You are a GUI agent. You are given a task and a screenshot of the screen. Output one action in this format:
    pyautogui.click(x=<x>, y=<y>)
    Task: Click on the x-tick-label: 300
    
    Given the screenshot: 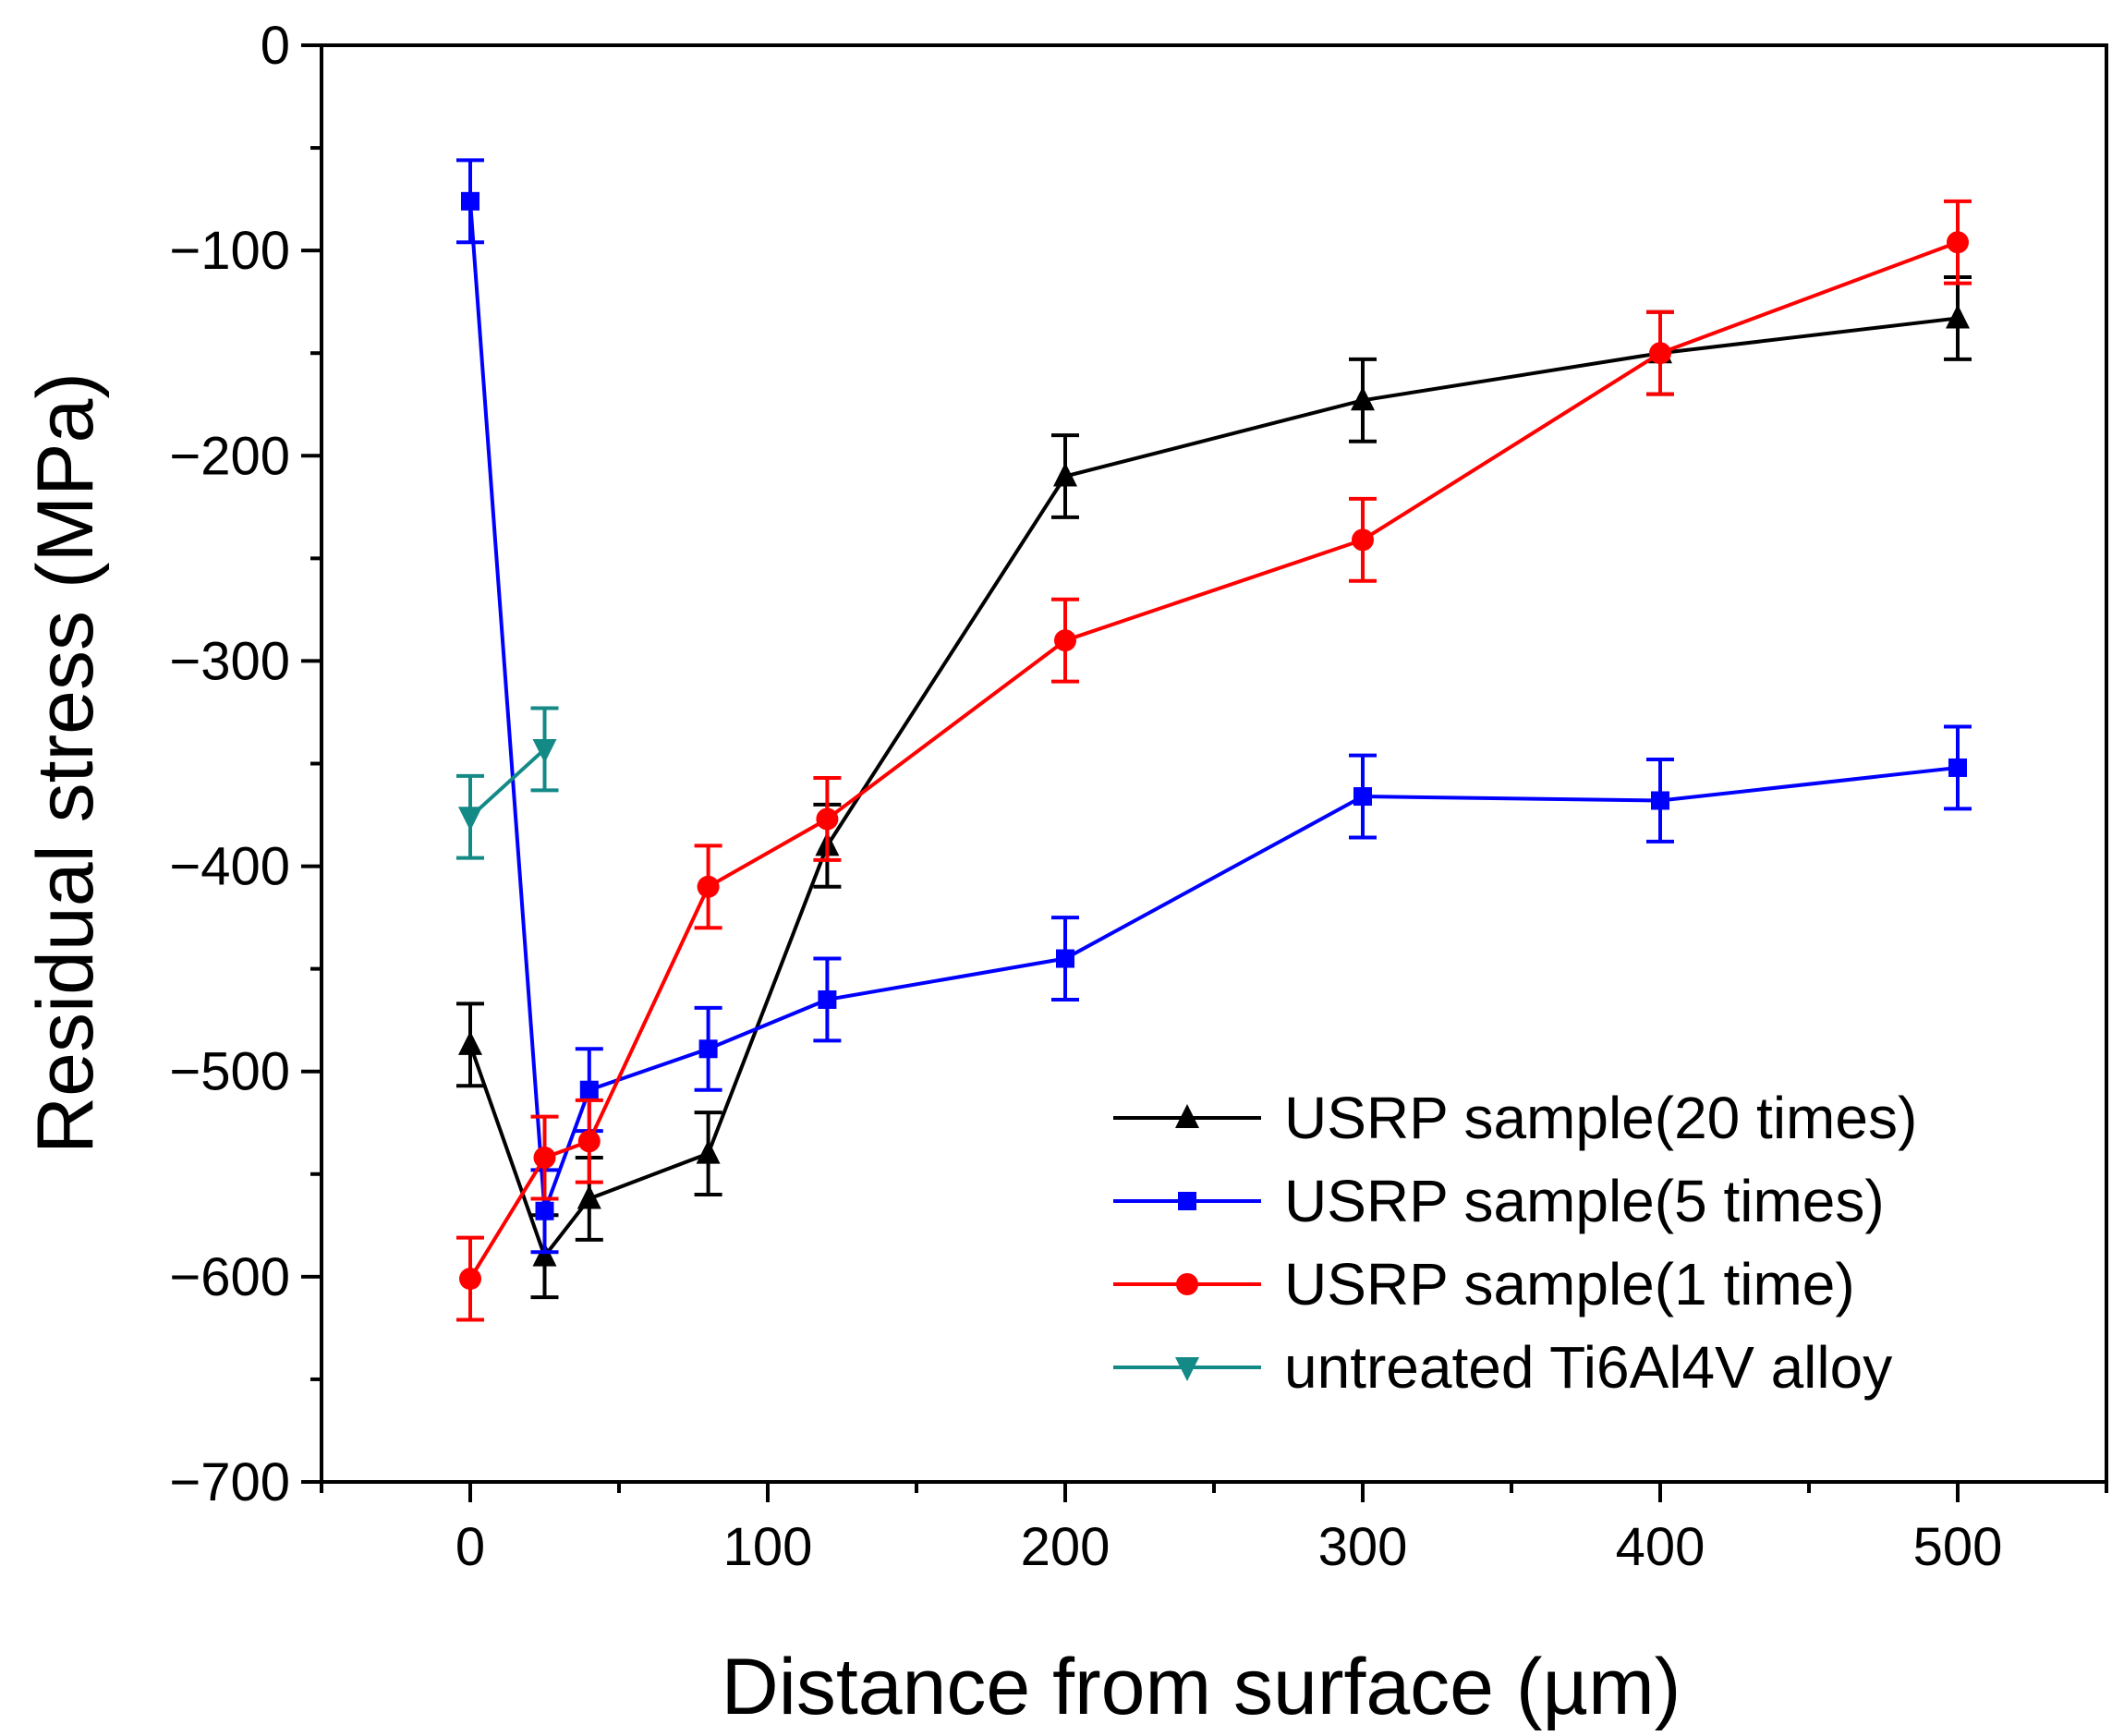 What is the action you would take?
    pyautogui.click(x=1363, y=1547)
    